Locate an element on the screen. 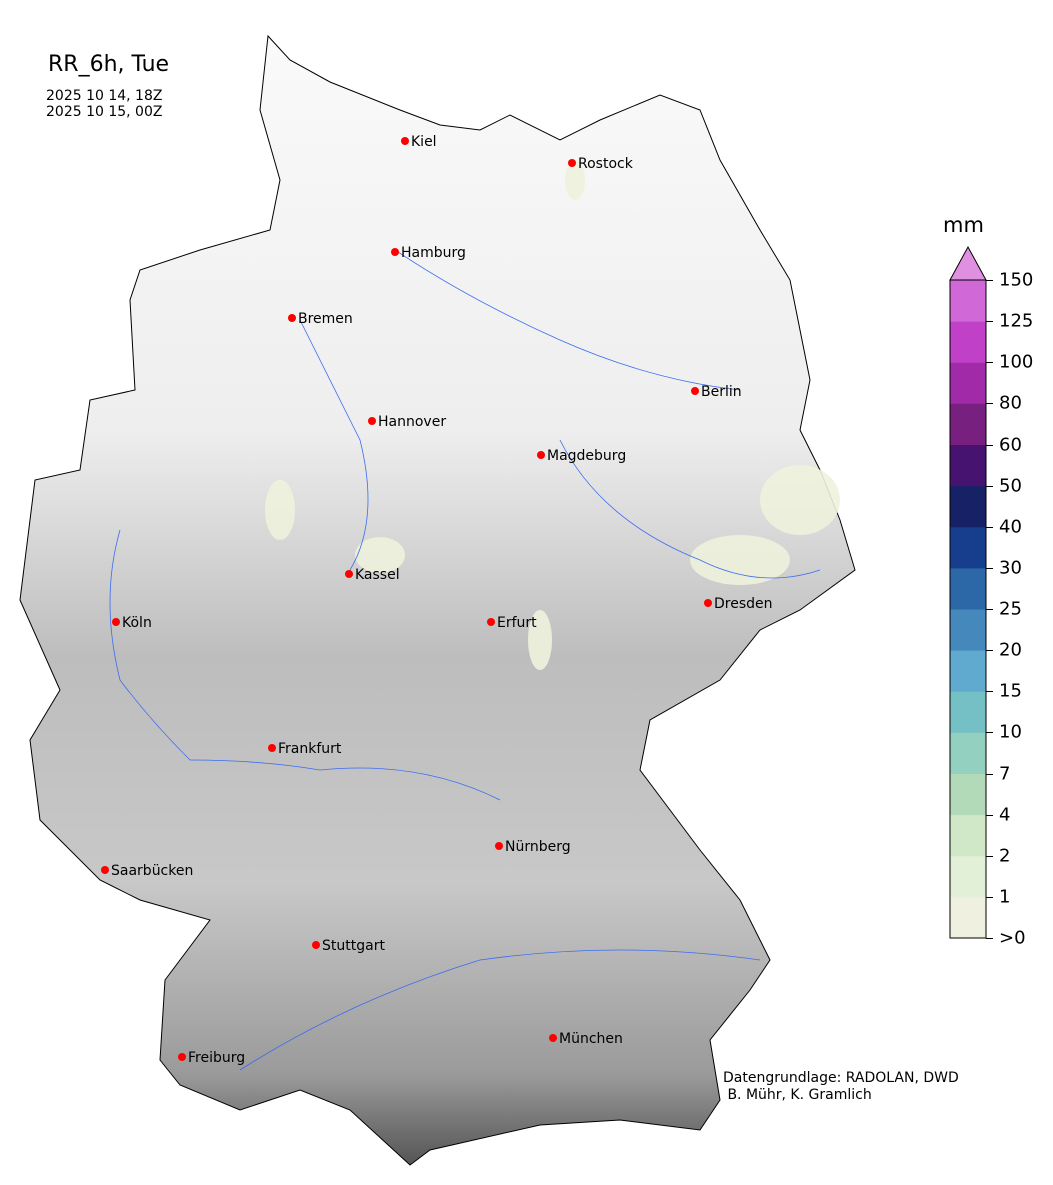 The image size is (1053, 1185). city-erfurt: Erfurt is located at coordinates (512, 623).